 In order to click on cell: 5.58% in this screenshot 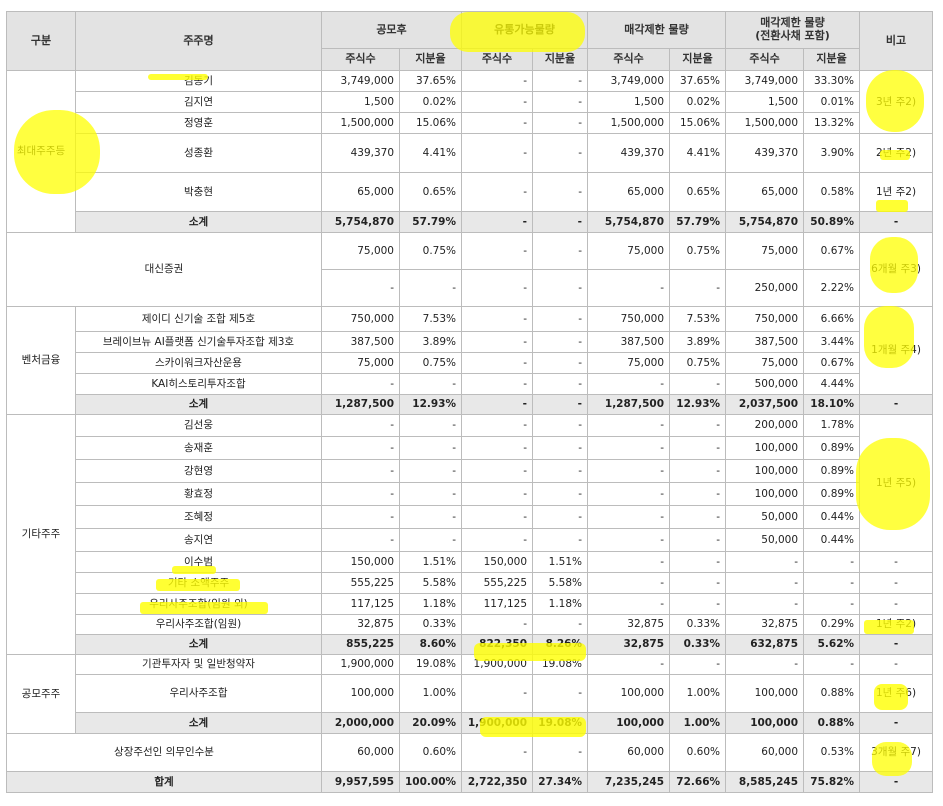, I will do `click(560, 583)`.